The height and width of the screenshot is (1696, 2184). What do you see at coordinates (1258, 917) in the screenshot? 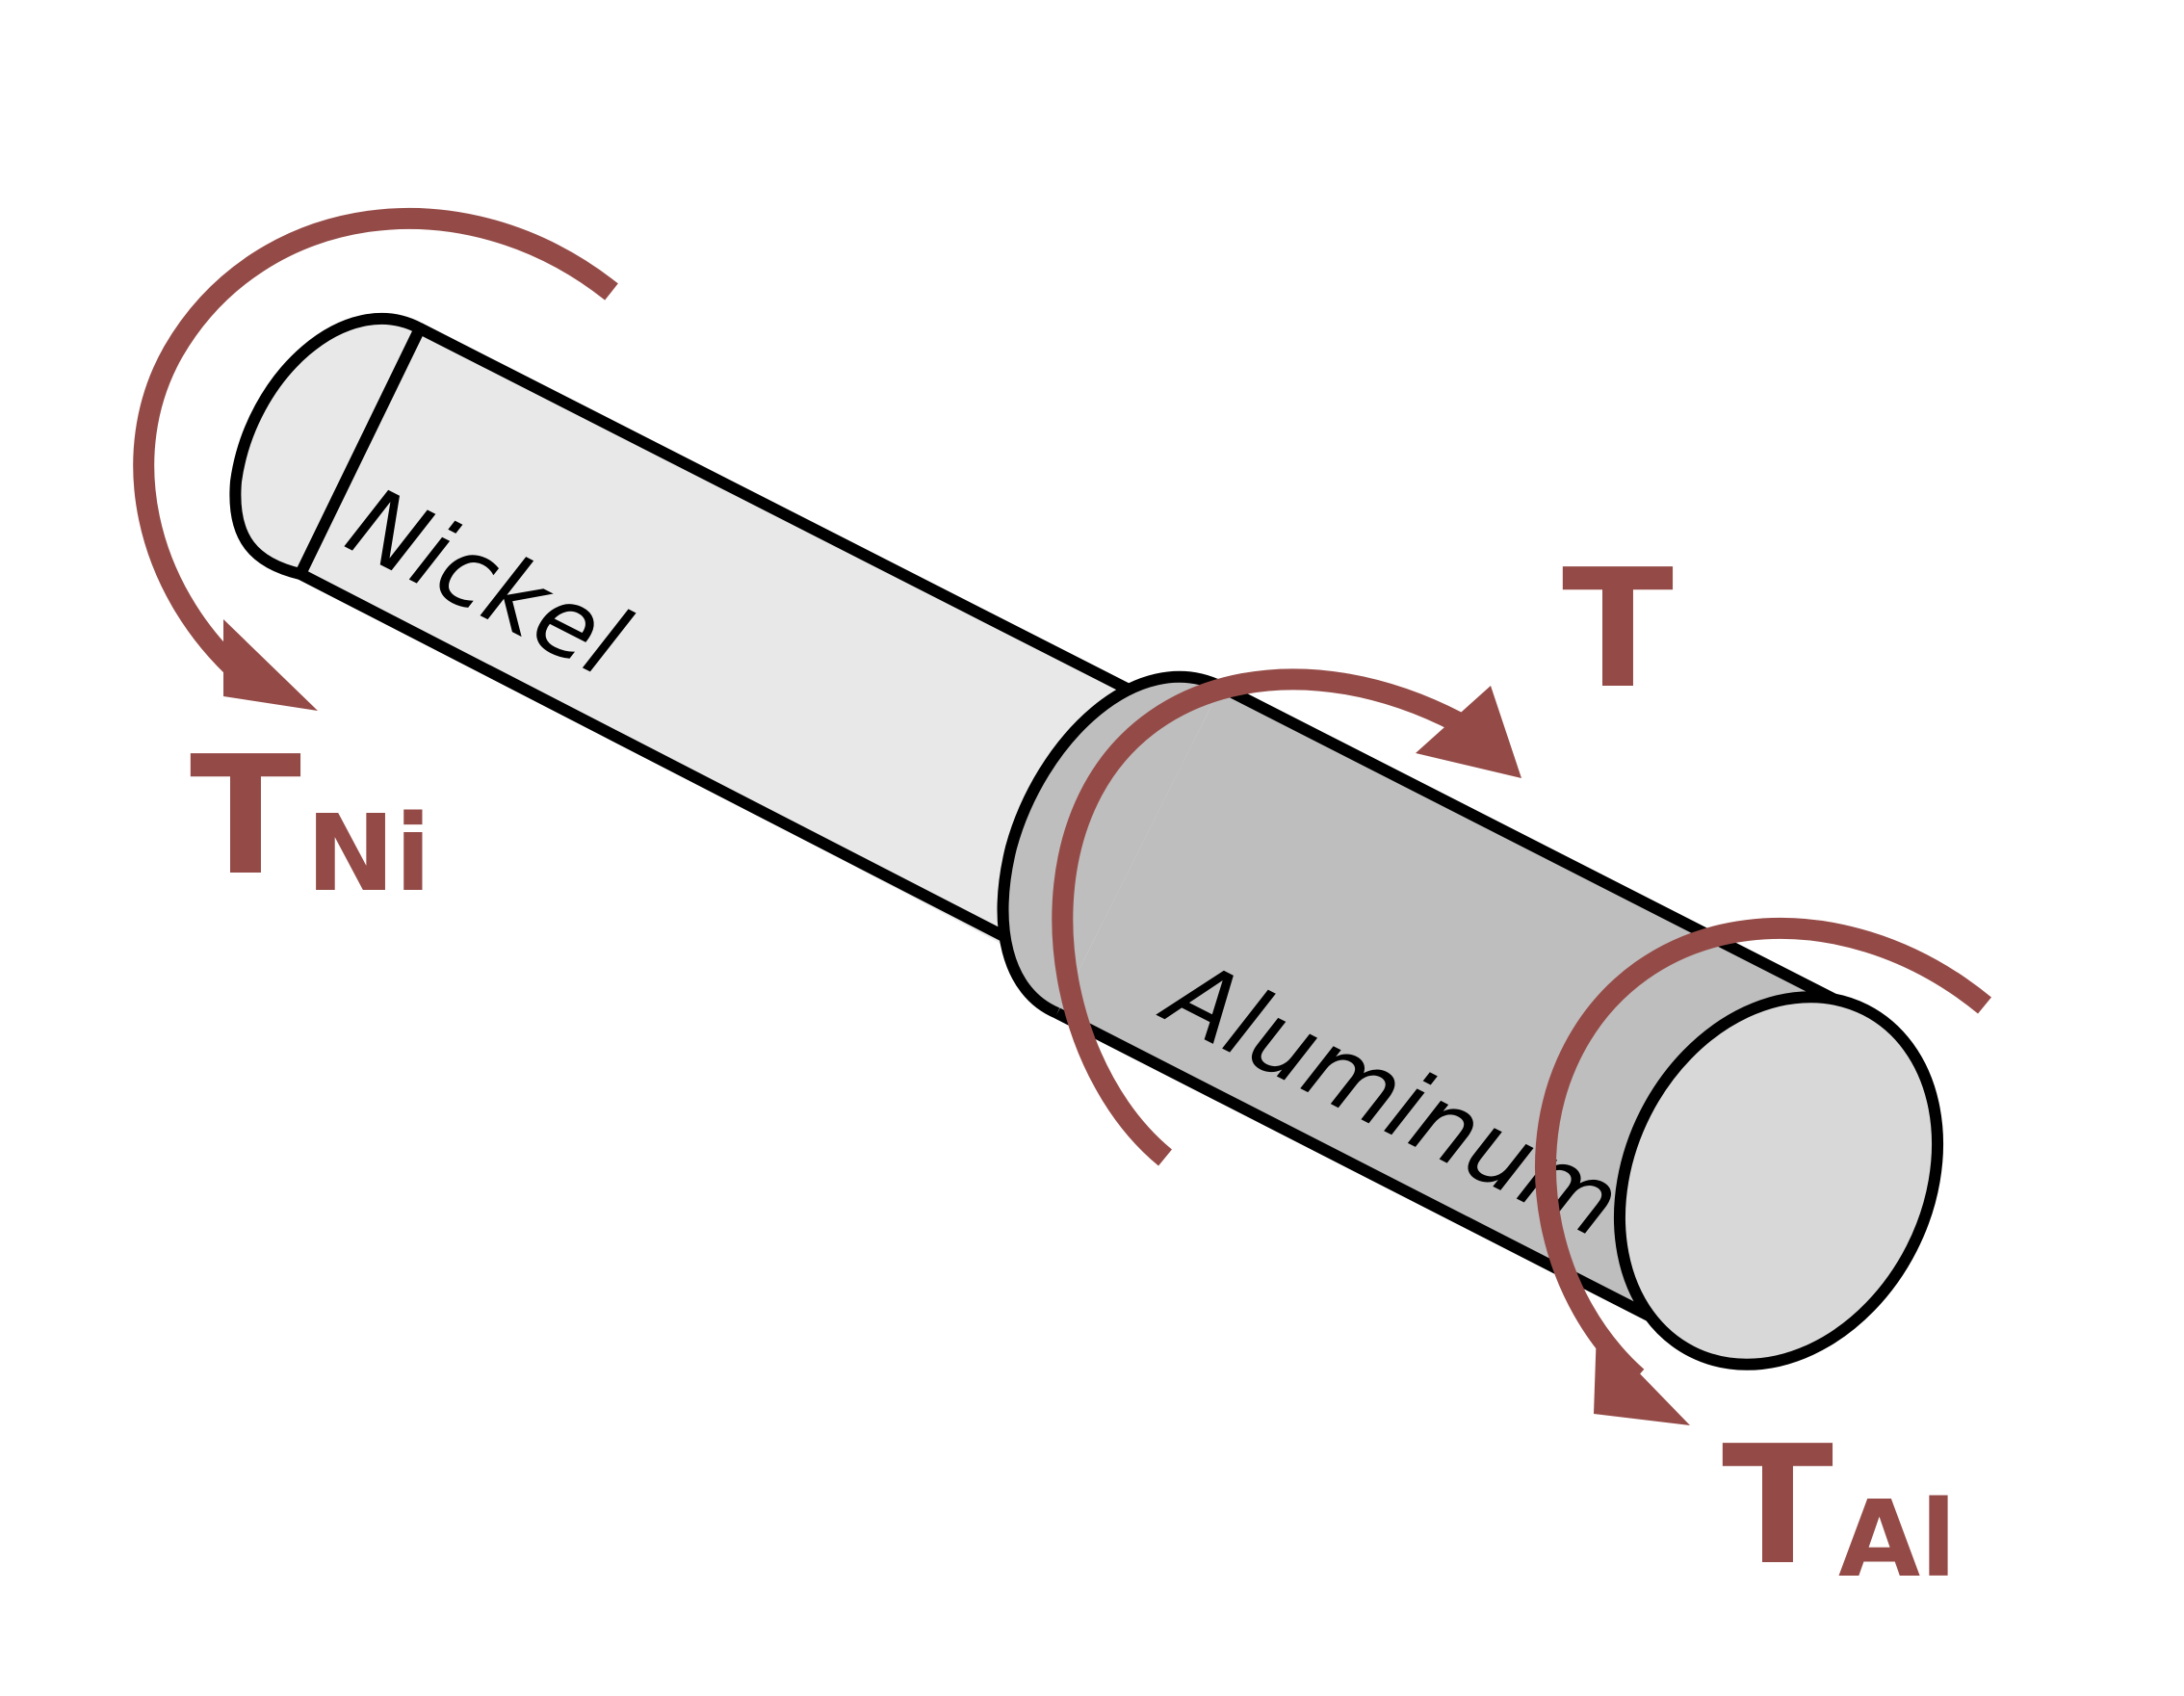
I see `torque-applied-arc` at bounding box center [1258, 917].